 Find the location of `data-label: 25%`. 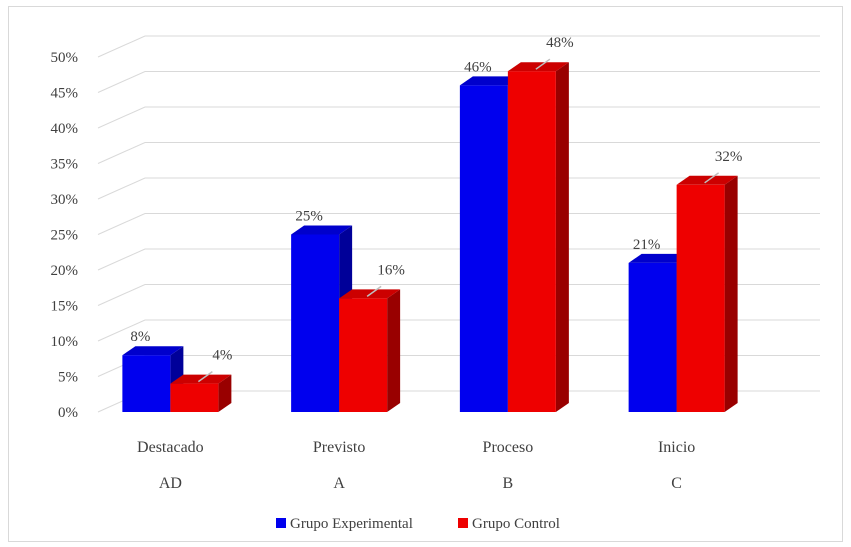

data-label: 25% is located at coordinates (309, 217).